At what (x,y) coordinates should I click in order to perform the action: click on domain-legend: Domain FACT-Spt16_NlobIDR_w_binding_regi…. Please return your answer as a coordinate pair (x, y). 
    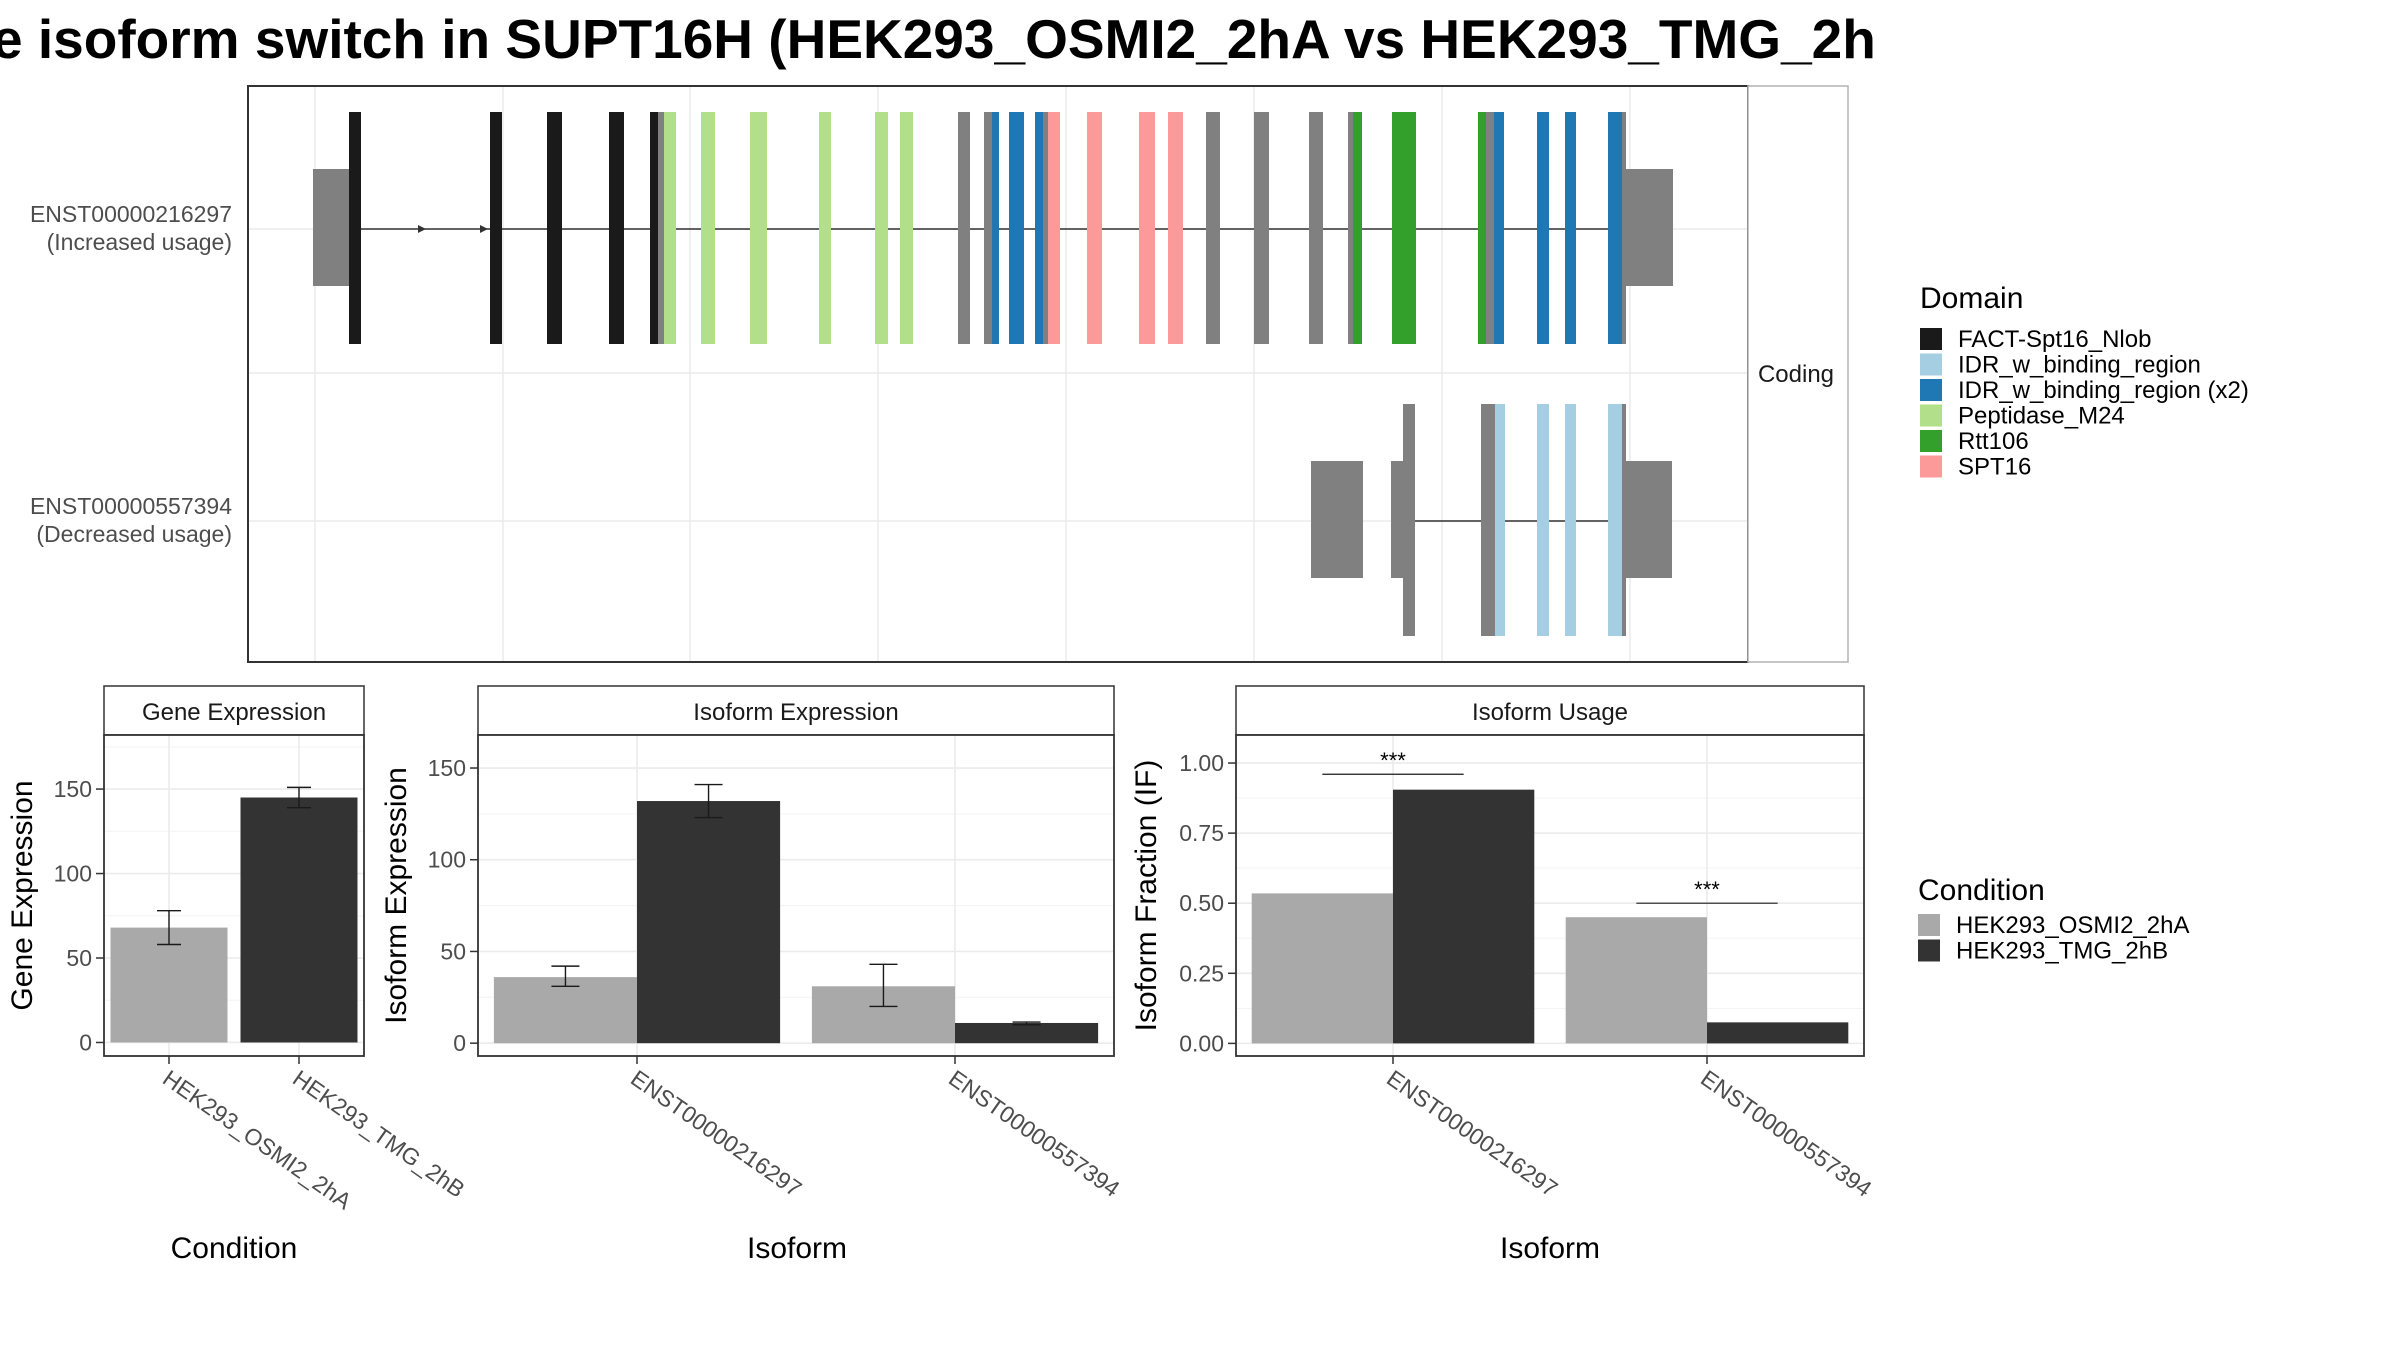
    Looking at the image, I should click on (2084, 381).